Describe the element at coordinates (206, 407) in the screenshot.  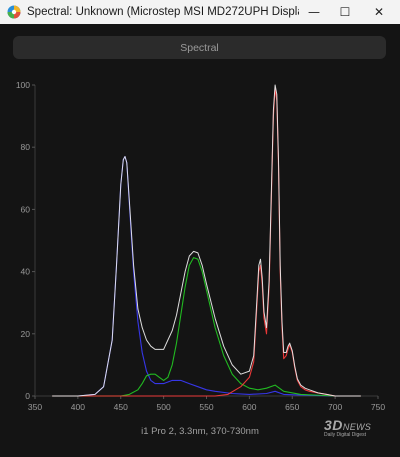
I see `x-tick-label: 550` at that location.